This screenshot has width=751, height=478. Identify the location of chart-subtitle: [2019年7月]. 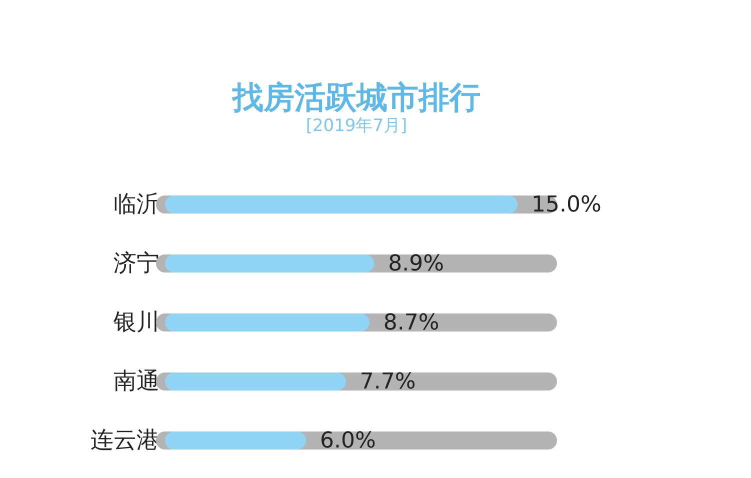
(357, 126).